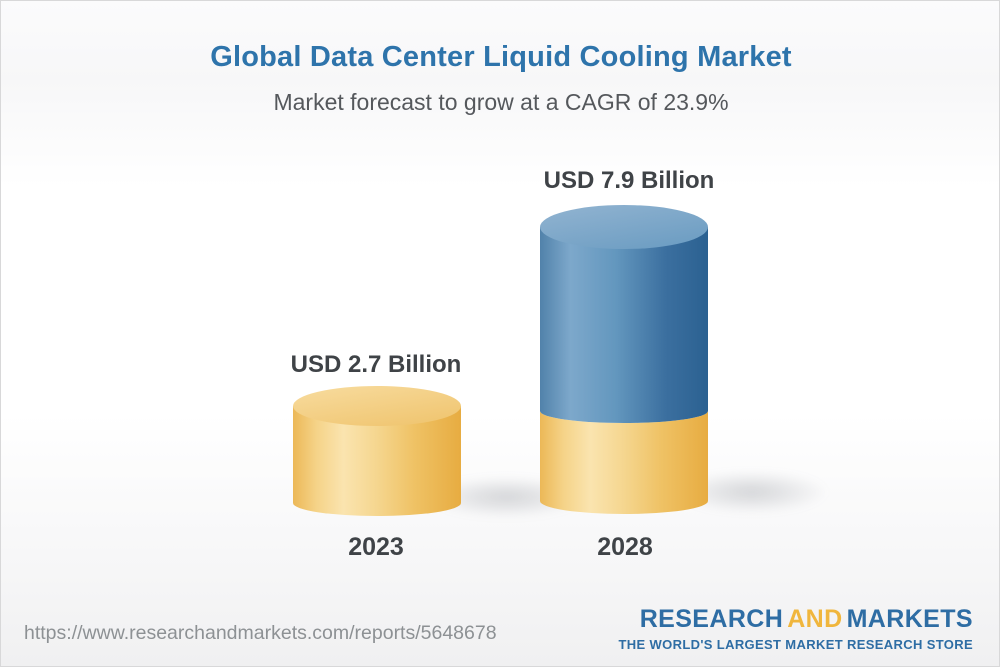 The height and width of the screenshot is (667, 1000). Describe the element at coordinates (501, 57) in the screenshot. I see `page-title: Global Data Center Liquid Cooling Market` at that location.